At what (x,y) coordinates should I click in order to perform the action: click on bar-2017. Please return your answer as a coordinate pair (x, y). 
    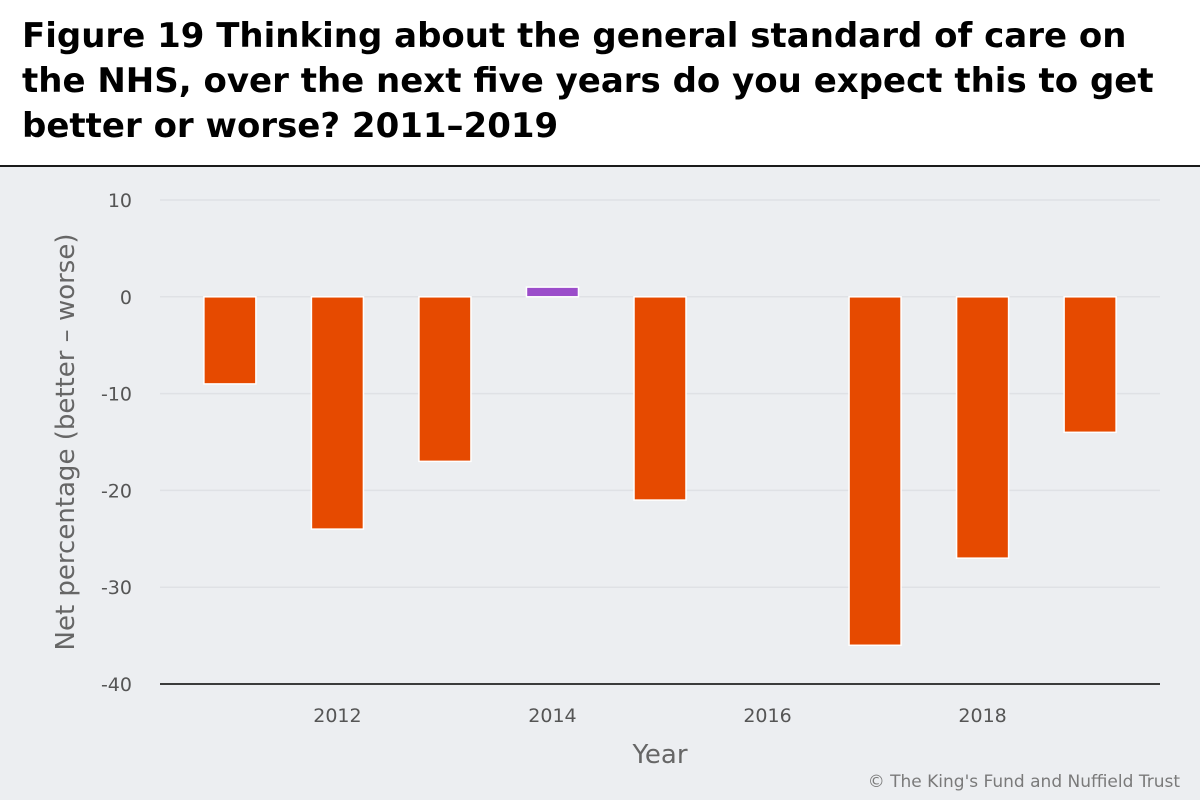
    Looking at the image, I should click on (875, 471).